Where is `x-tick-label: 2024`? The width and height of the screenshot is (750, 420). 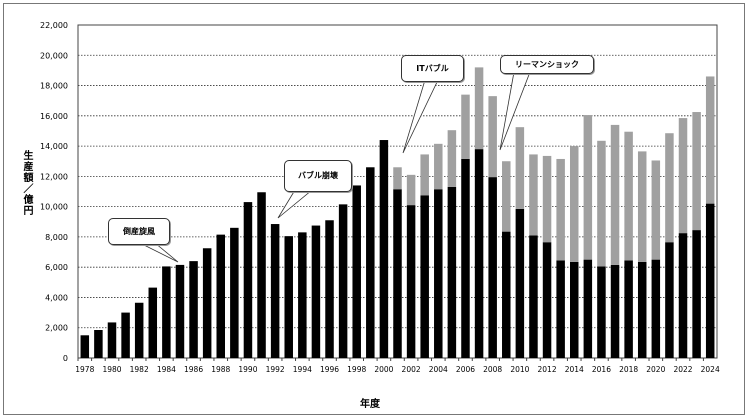
x-tick-label: 2024 is located at coordinates (710, 369).